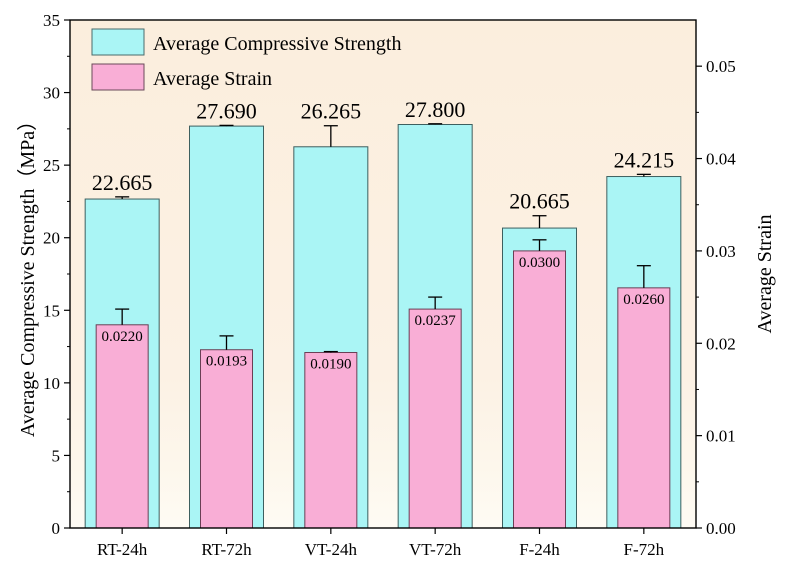 This screenshot has height=569, width=788. Describe the element at coordinates (539, 549) in the screenshot. I see `x-tick-label: F-24h` at that location.